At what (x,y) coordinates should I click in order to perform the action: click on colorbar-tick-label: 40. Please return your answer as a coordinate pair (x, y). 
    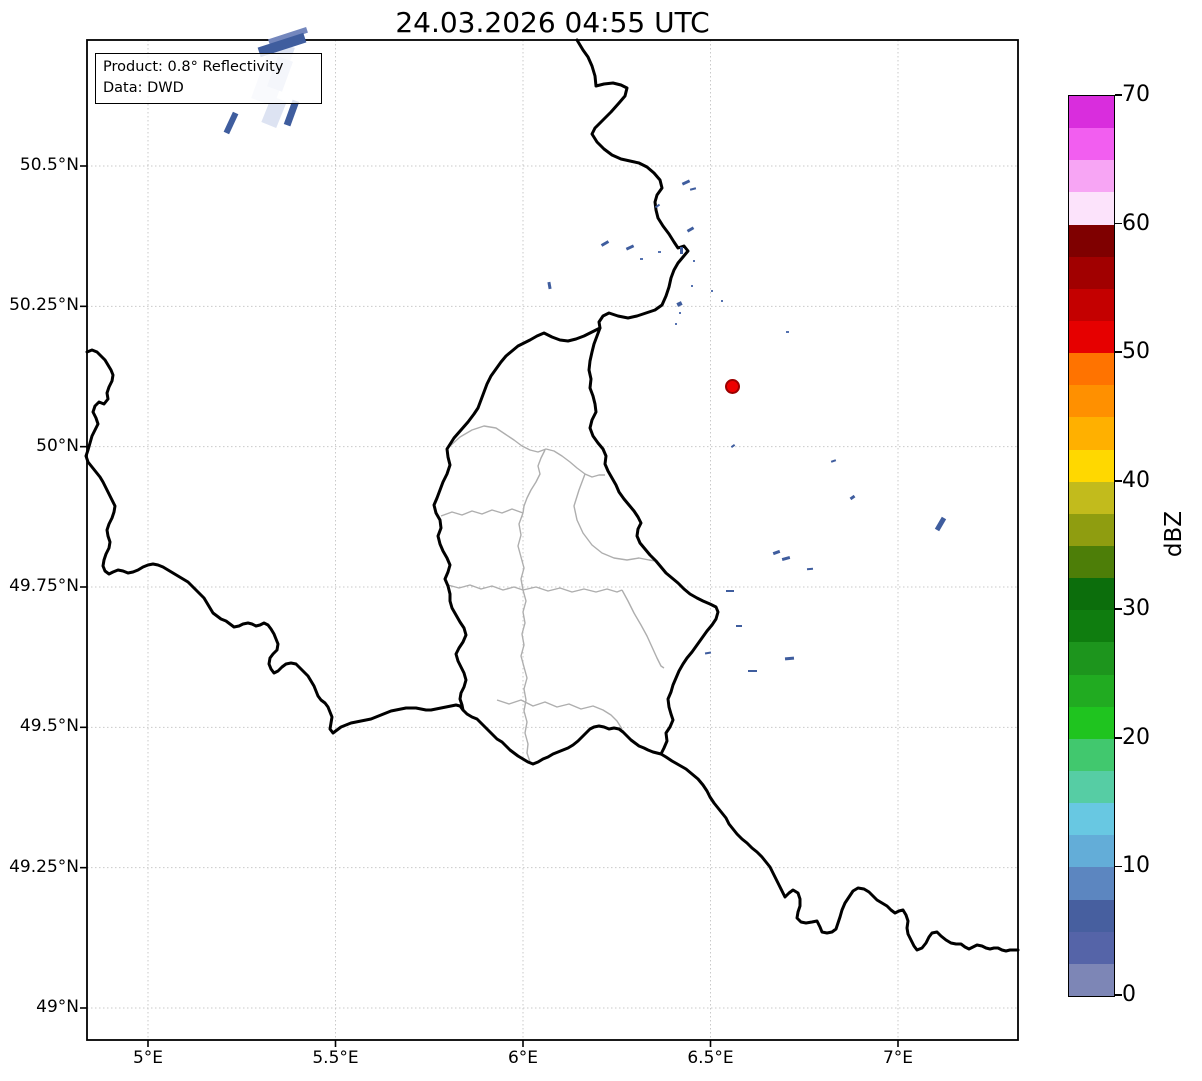
    Looking at the image, I should click on (1136, 480).